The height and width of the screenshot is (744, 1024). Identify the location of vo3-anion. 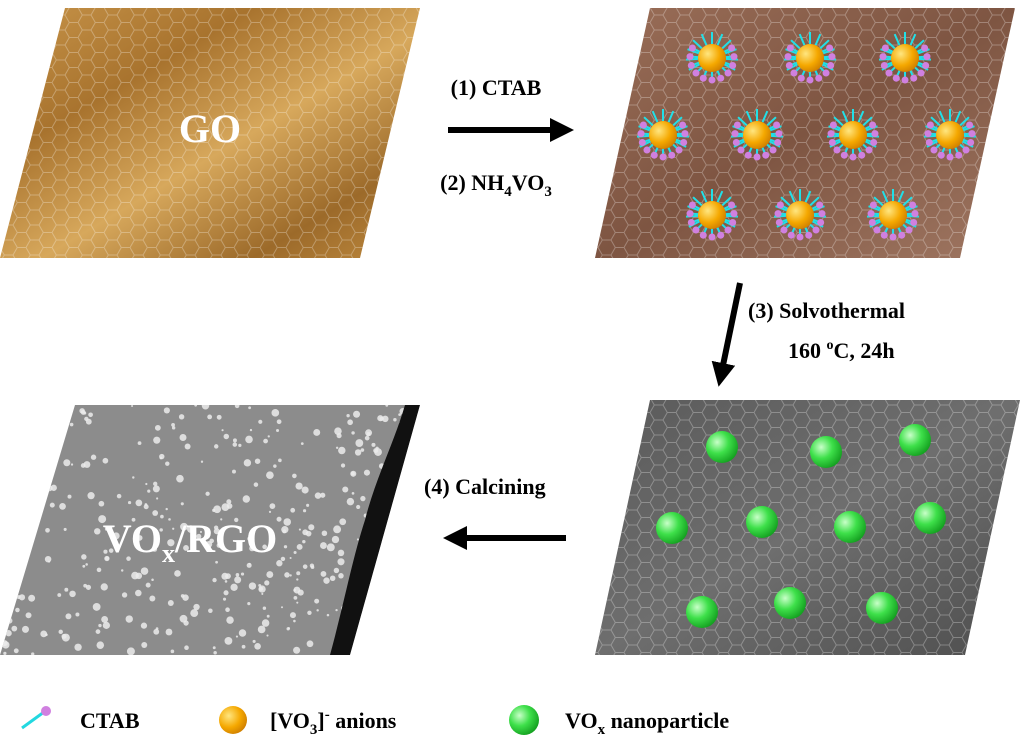
(905, 58).